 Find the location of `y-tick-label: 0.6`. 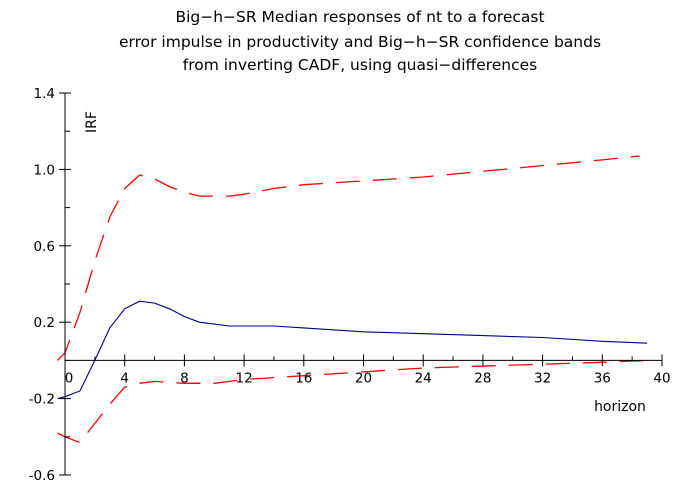

y-tick-label: 0.6 is located at coordinates (44, 247).